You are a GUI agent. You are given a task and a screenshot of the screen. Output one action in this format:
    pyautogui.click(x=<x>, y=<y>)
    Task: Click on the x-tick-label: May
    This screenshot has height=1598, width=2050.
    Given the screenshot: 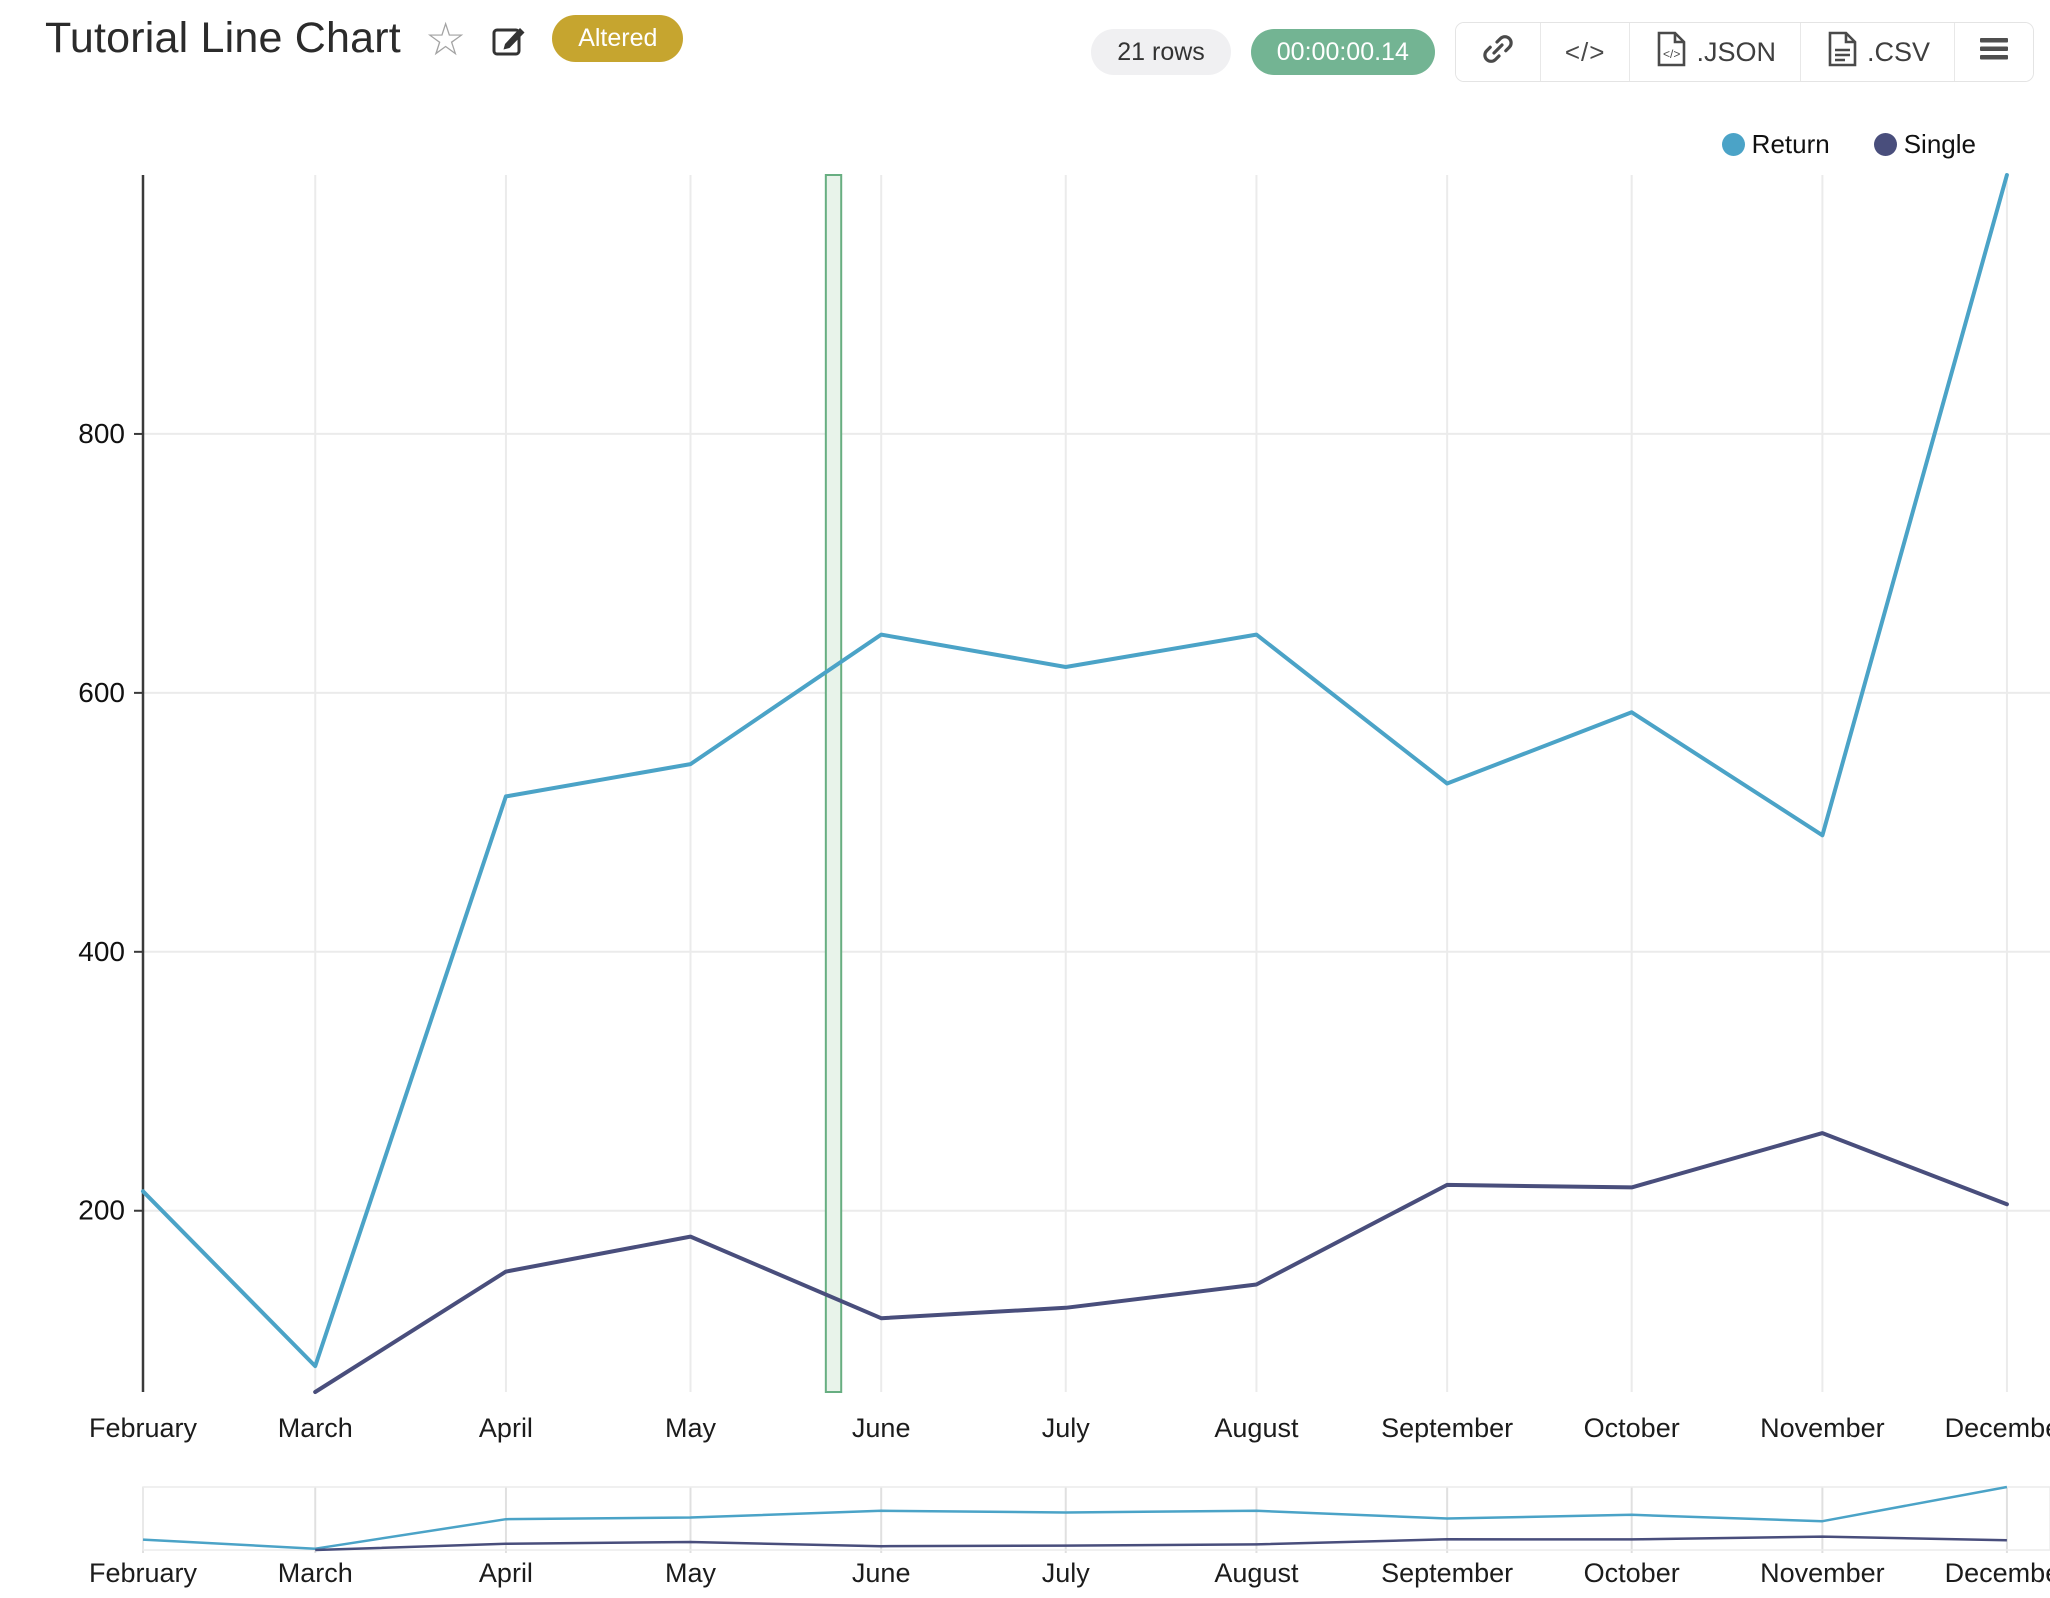 What is the action you would take?
    pyautogui.click(x=691, y=1428)
    